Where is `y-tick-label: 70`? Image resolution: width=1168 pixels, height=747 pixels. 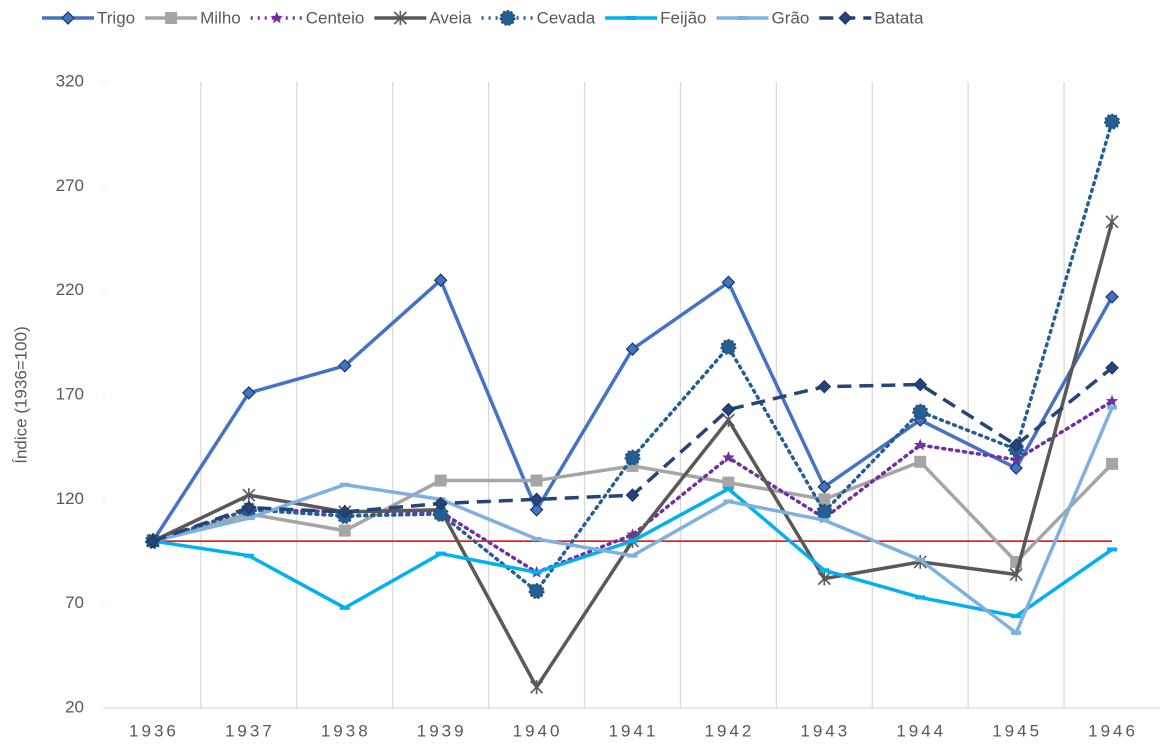
y-tick-label: 70 is located at coordinates (74, 602).